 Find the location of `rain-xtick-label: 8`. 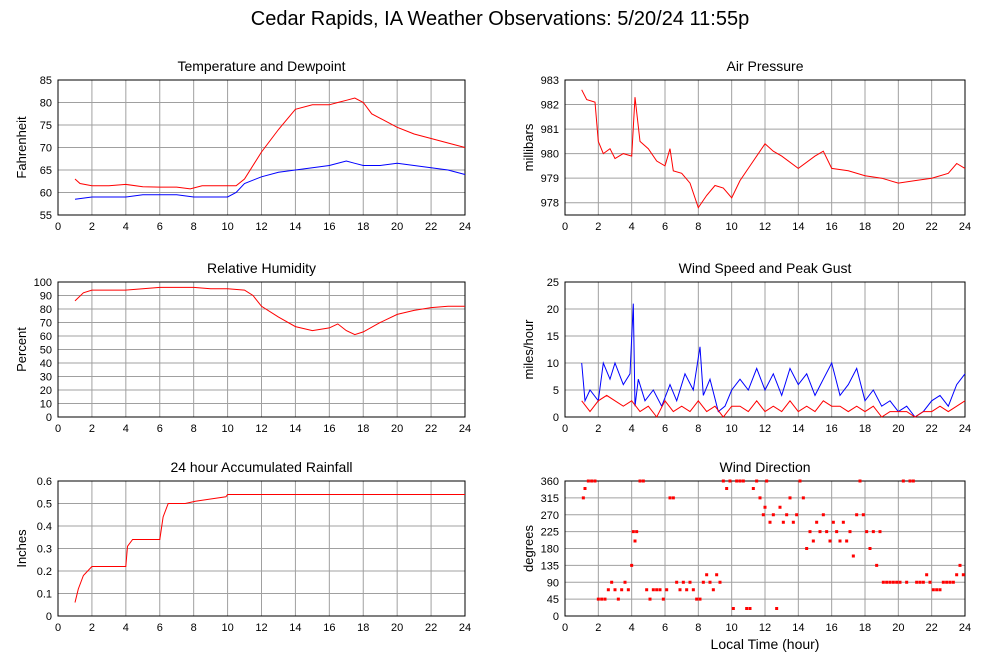

rain-xtick-label: 8 is located at coordinates (194, 628).